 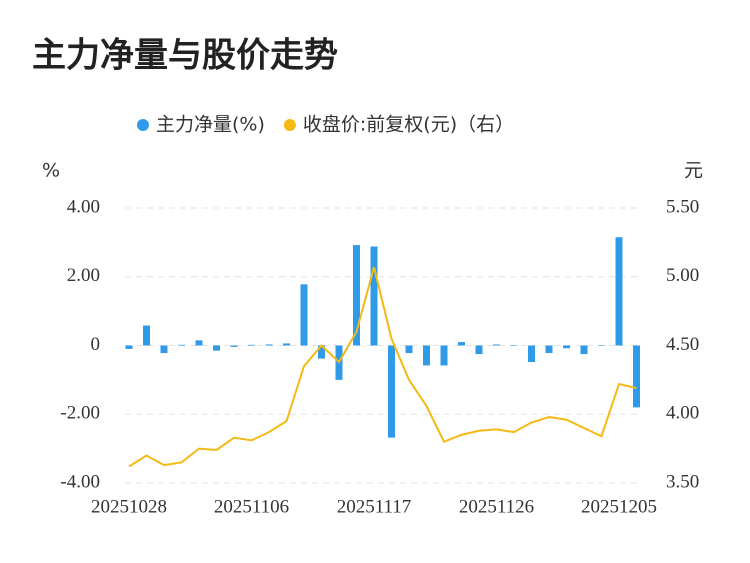 I want to click on y-tick-label: -4.00, so click(x=80, y=481).